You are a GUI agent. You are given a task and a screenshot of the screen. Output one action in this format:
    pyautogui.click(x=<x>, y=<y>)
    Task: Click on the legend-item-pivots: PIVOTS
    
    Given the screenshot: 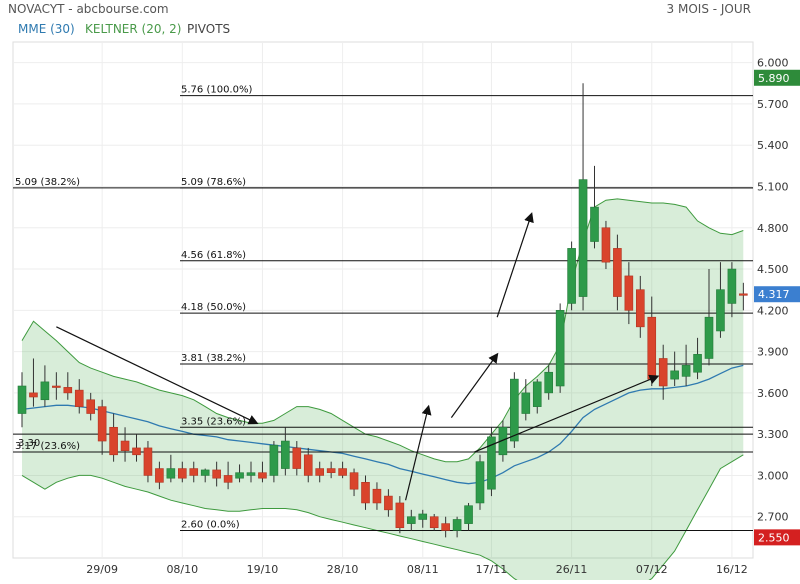 What is the action you would take?
    pyautogui.click(x=208, y=29)
    